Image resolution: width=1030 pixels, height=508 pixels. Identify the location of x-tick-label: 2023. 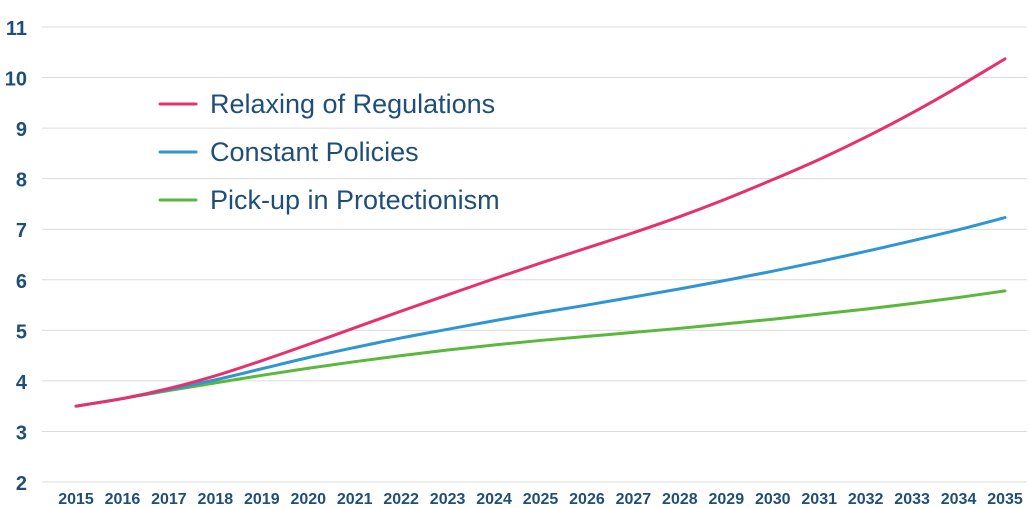
(448, 499).